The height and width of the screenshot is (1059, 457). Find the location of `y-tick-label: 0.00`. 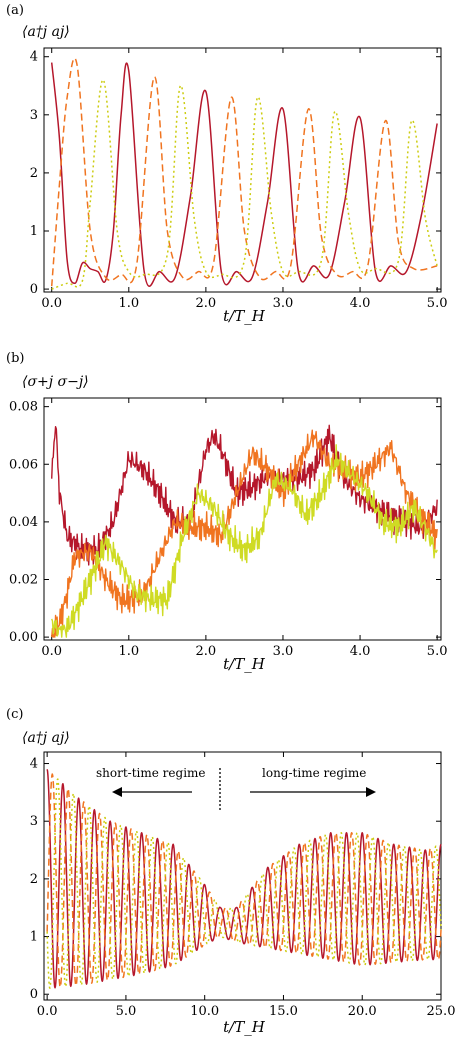

y-tick-label: 0.00 is located at coordinates (23, 637).